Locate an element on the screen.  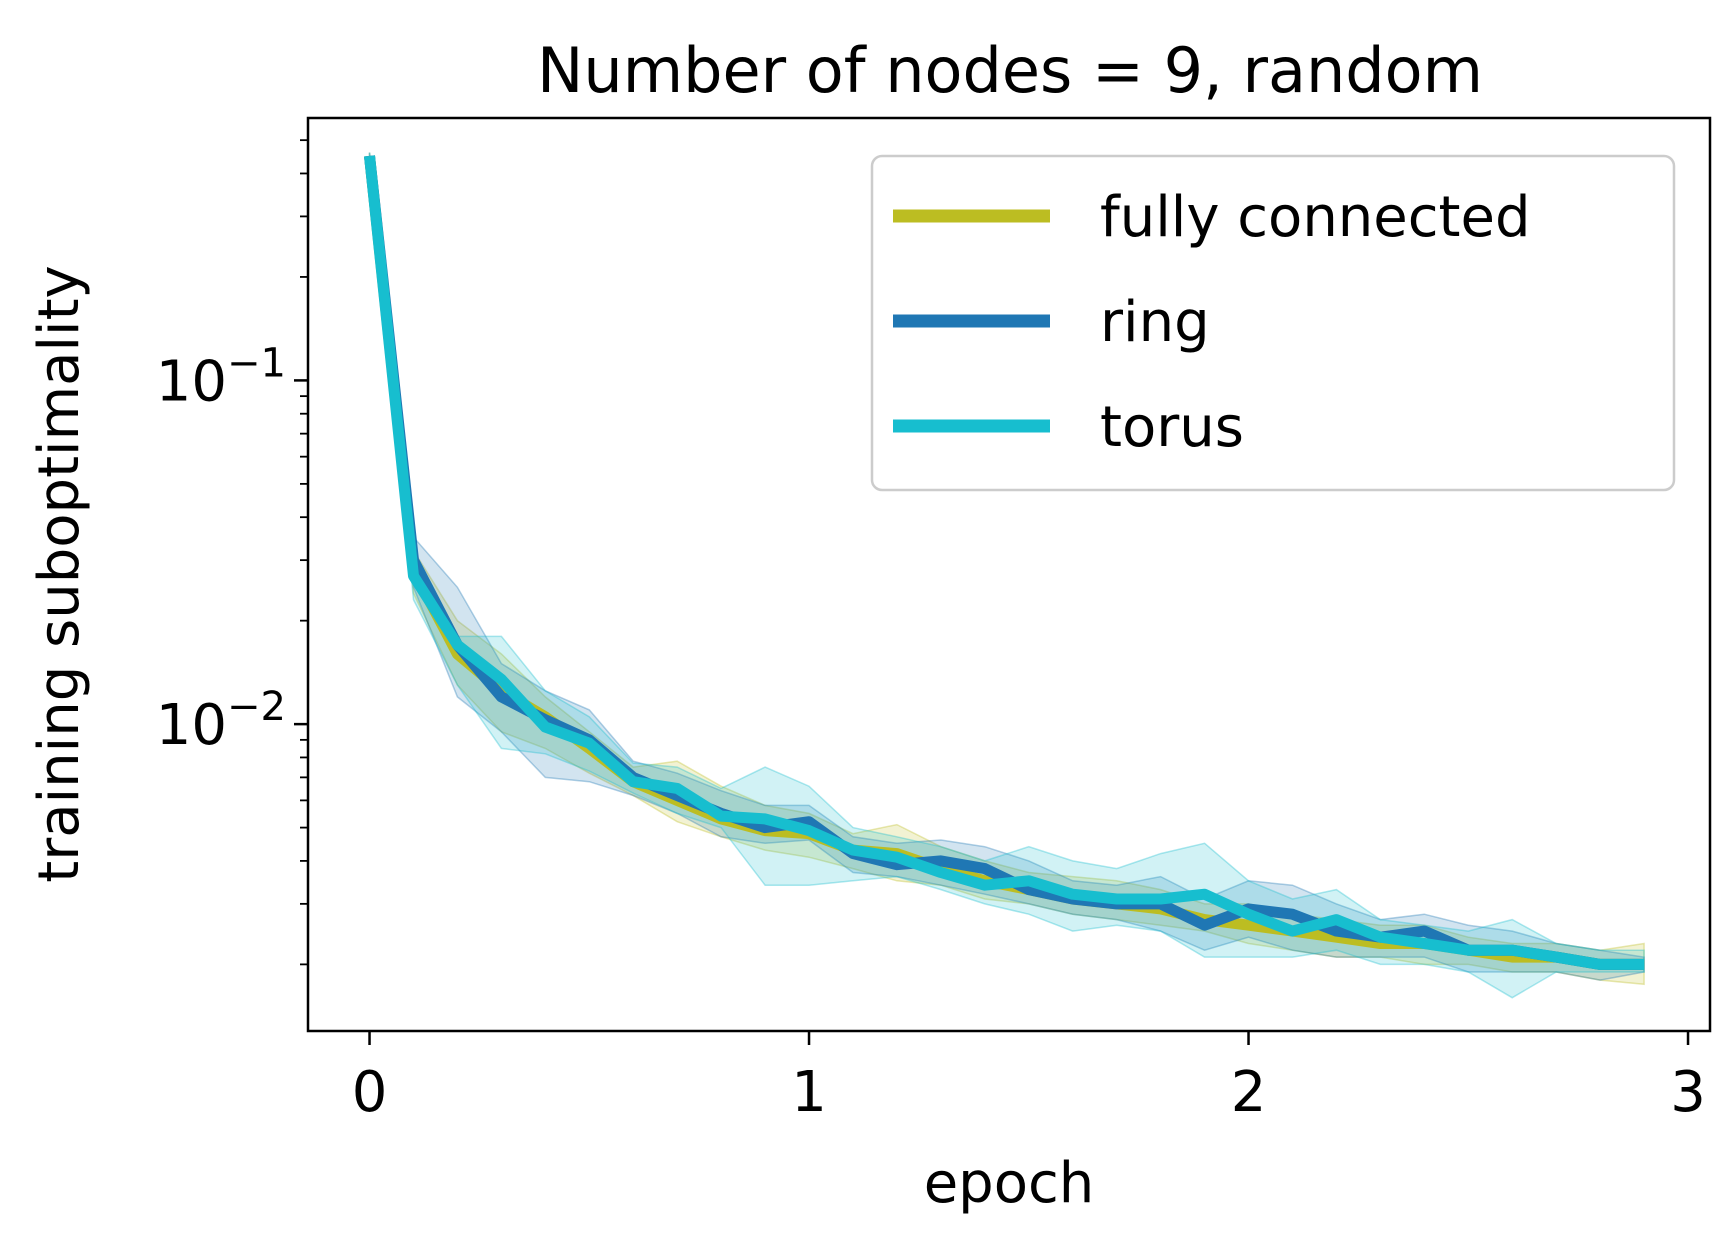
legend-box is located at coordinates (1273, 323).